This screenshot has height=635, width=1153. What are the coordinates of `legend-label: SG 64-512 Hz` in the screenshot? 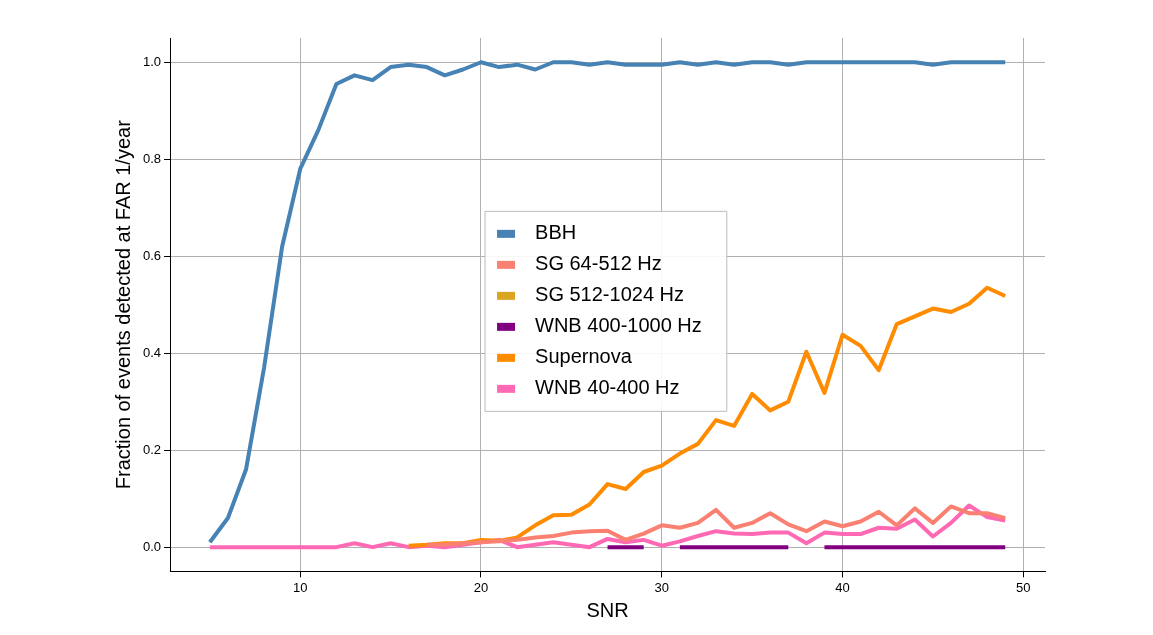 It's located at (598, 263).